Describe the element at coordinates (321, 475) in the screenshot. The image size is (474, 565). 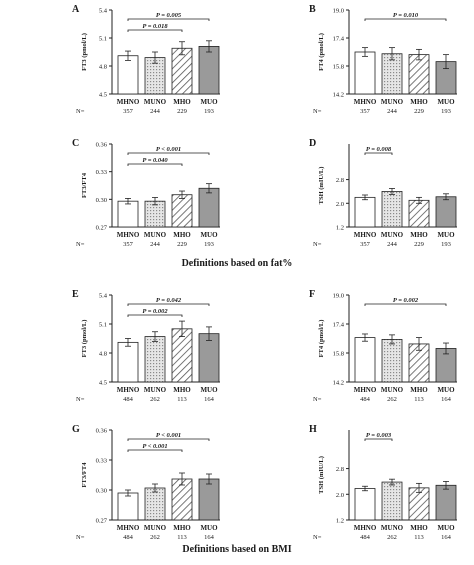
I see `y-axis-label: TSH (mIU/L)` at that location.